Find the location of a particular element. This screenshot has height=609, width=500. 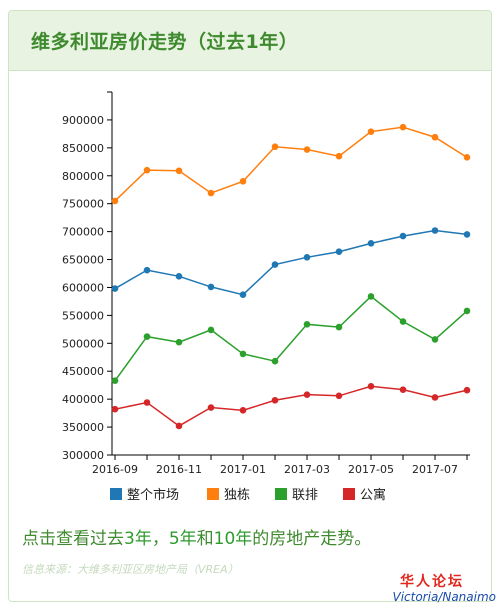

legend-label: 联排 is located at coordinates (305, 495).